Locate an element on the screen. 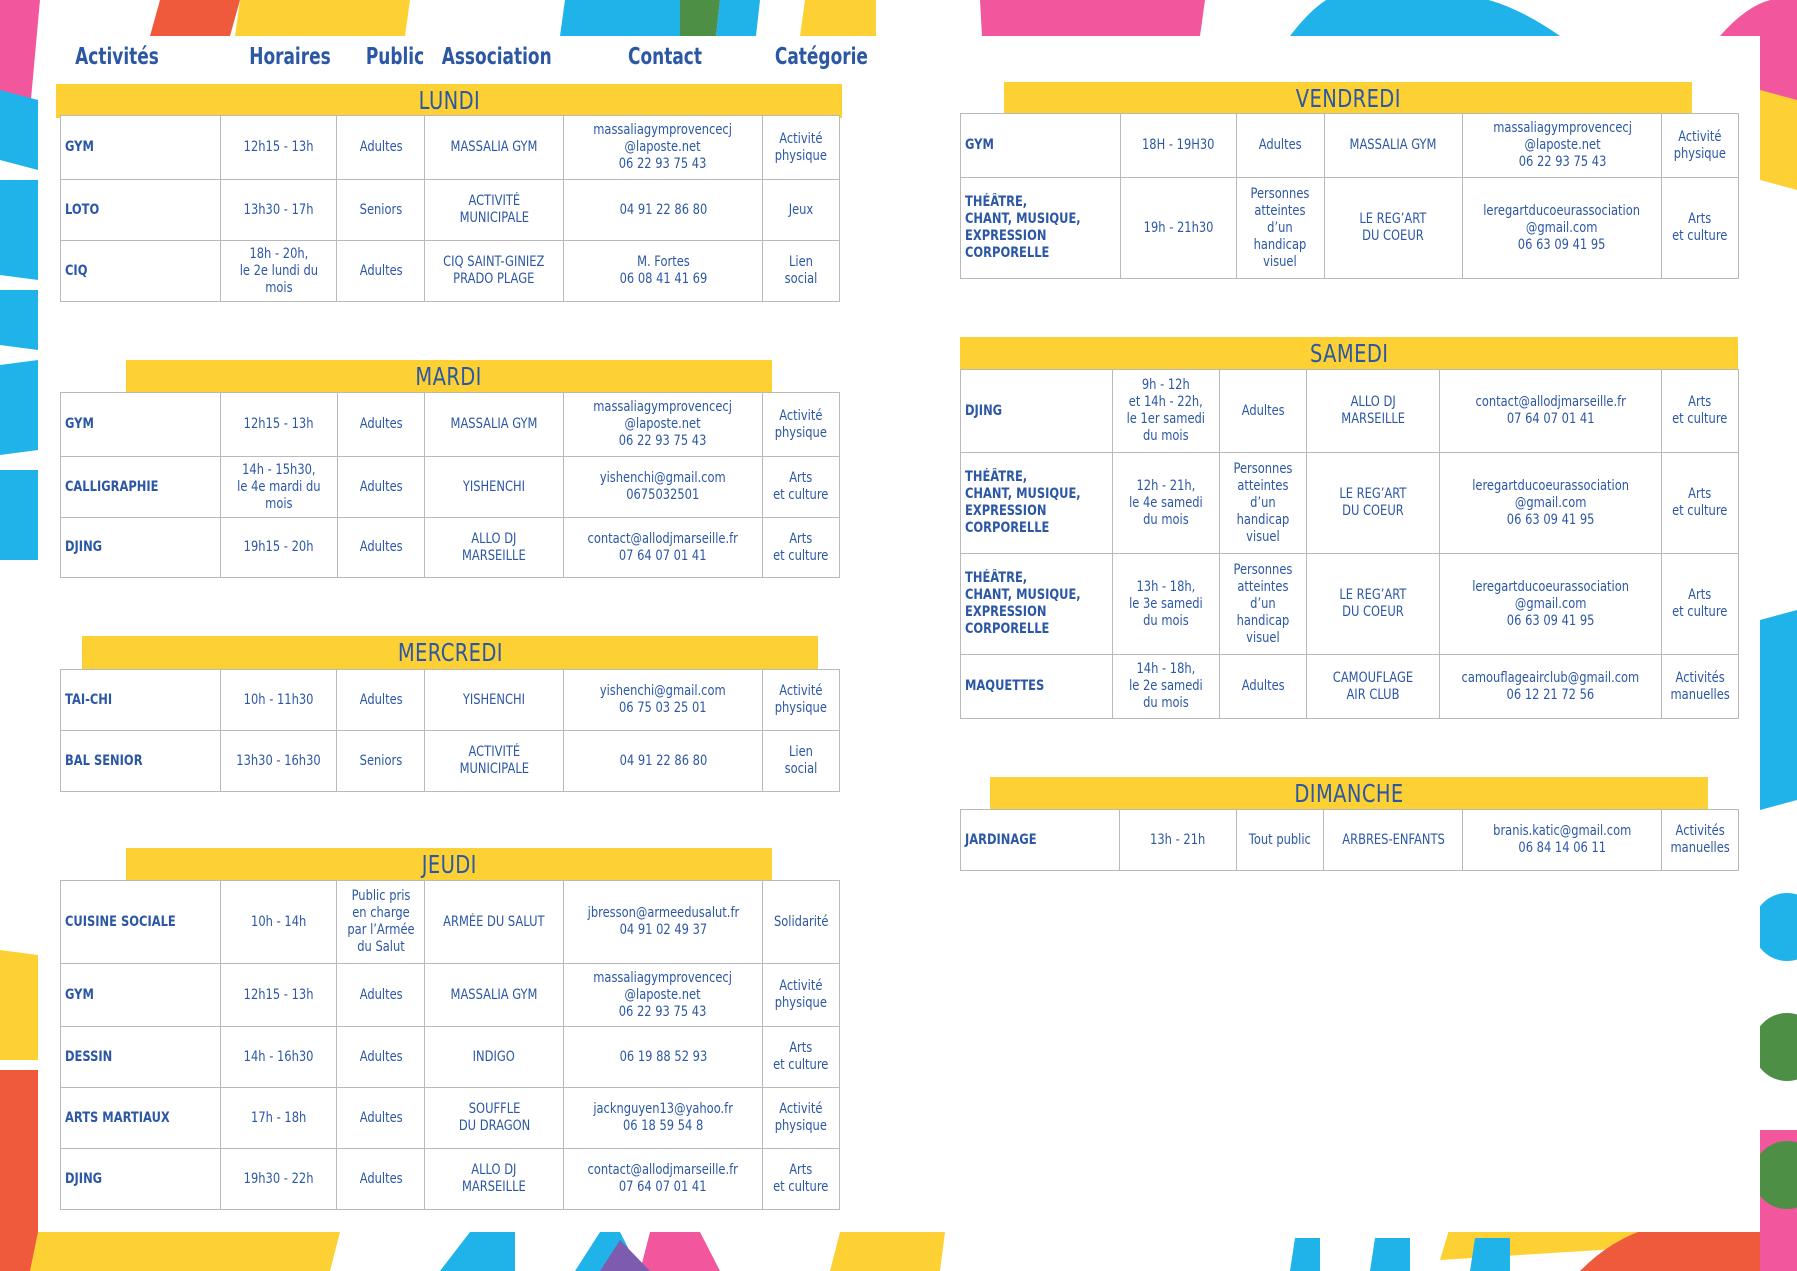 This screenshot has height=1271, width=1797. cell-time: 13h - 21h is located at coordinates (1178, 840).